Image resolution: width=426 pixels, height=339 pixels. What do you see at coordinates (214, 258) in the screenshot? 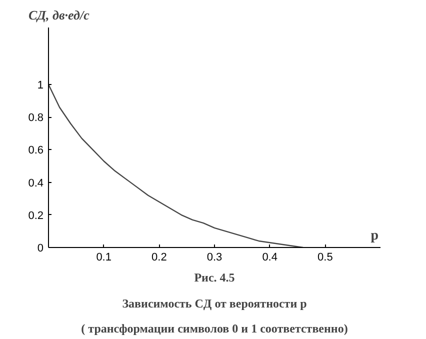
I see `x-tick-label: 0.3` at bounding box center [214, 258].